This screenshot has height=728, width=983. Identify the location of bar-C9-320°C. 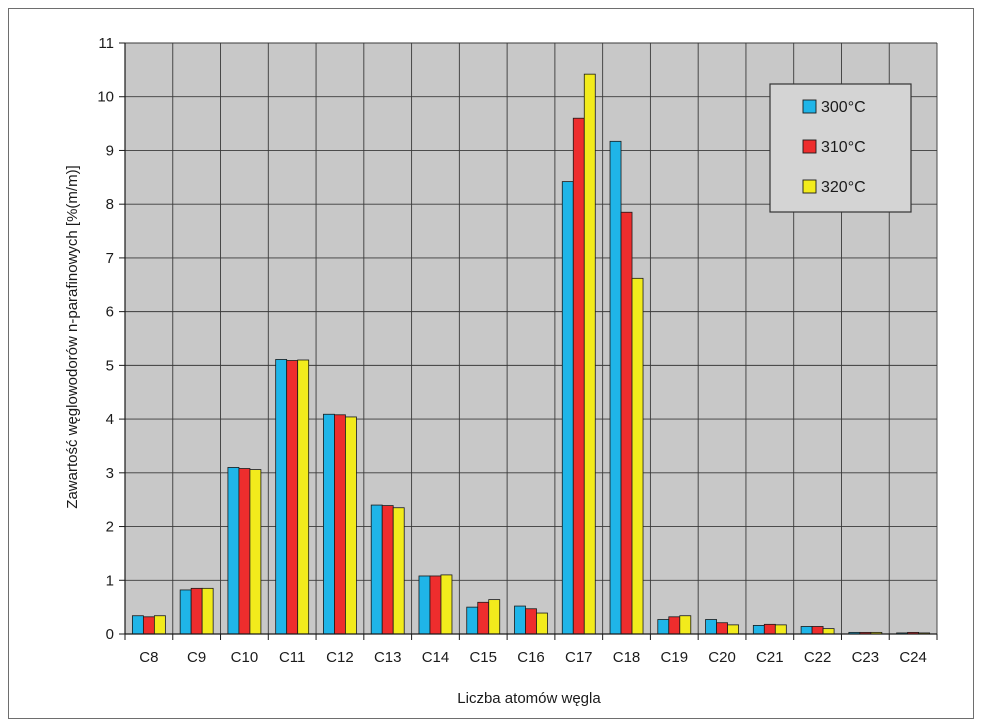
(207, 611).